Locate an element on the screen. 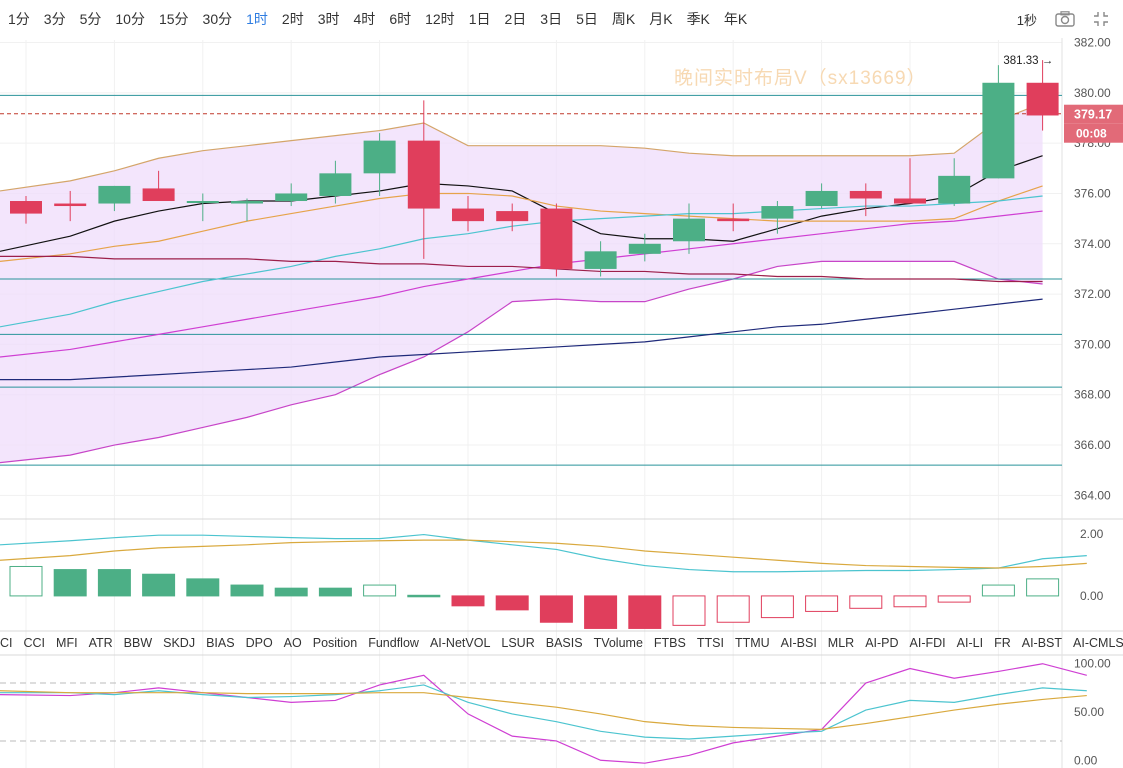 The height and width of the screenshot is (768, 1123). oscillator-line-orange is located at coordinates (543, 554).